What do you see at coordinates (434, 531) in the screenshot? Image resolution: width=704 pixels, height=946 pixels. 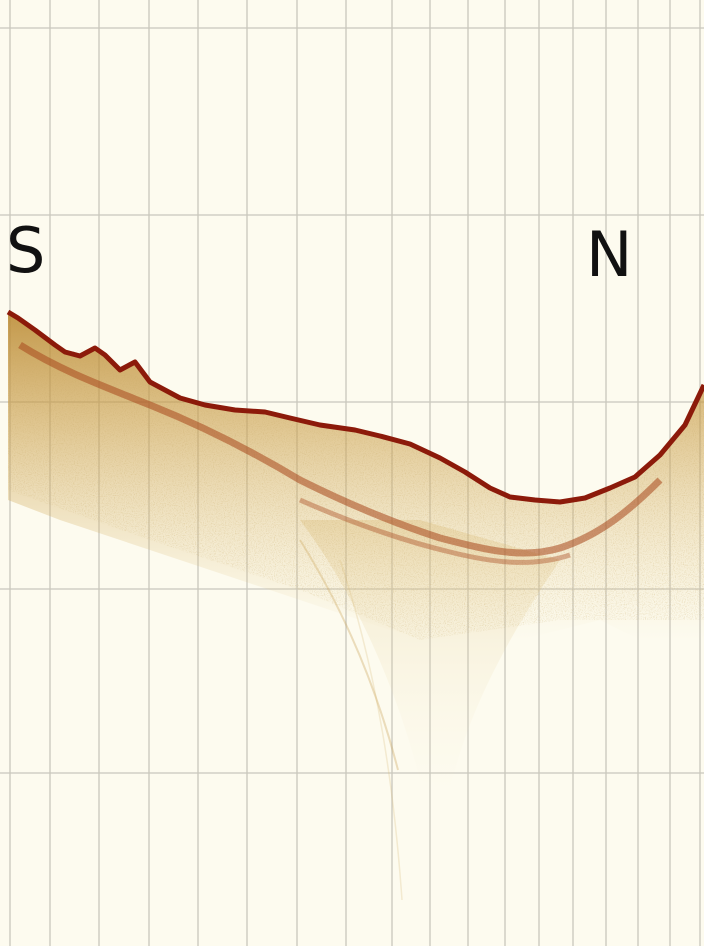 I see `sub-bottom-reflector-lower` at bounding box center [434, 531].